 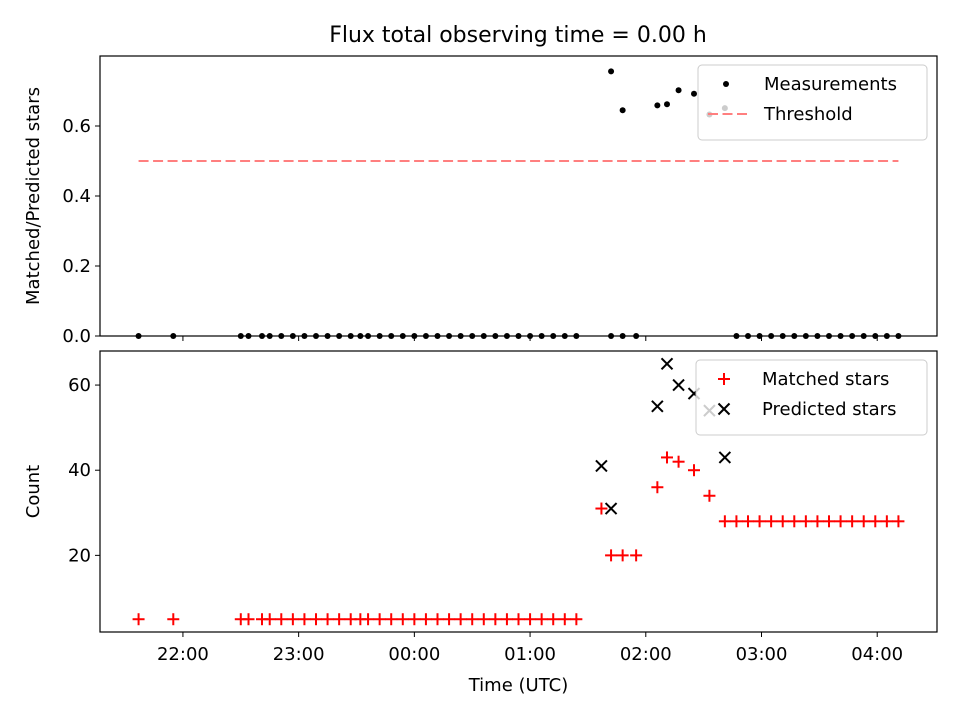 I want to click on y-tick-label: 0.2, so click(x=76, y=266).